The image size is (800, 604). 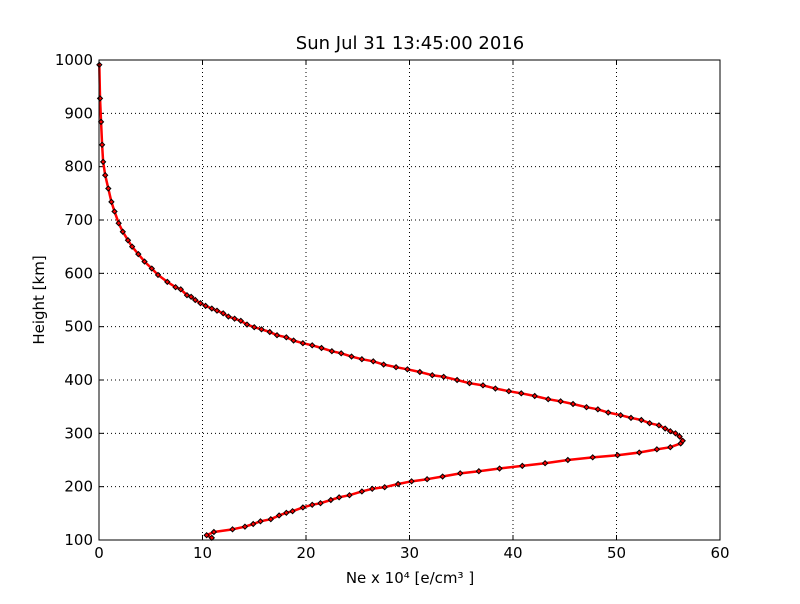 What do you see at coordinates (78, 167) in the screenshot?
I see `y-tick-label: 800` at bounding box center [78, 167].